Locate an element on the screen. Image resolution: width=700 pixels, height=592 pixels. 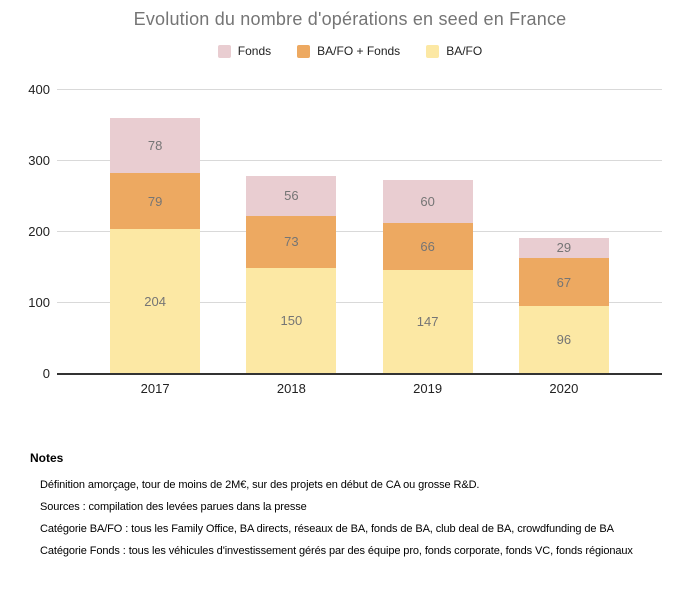
x-tick-label: 2020 is located at coordinates (564, 388).